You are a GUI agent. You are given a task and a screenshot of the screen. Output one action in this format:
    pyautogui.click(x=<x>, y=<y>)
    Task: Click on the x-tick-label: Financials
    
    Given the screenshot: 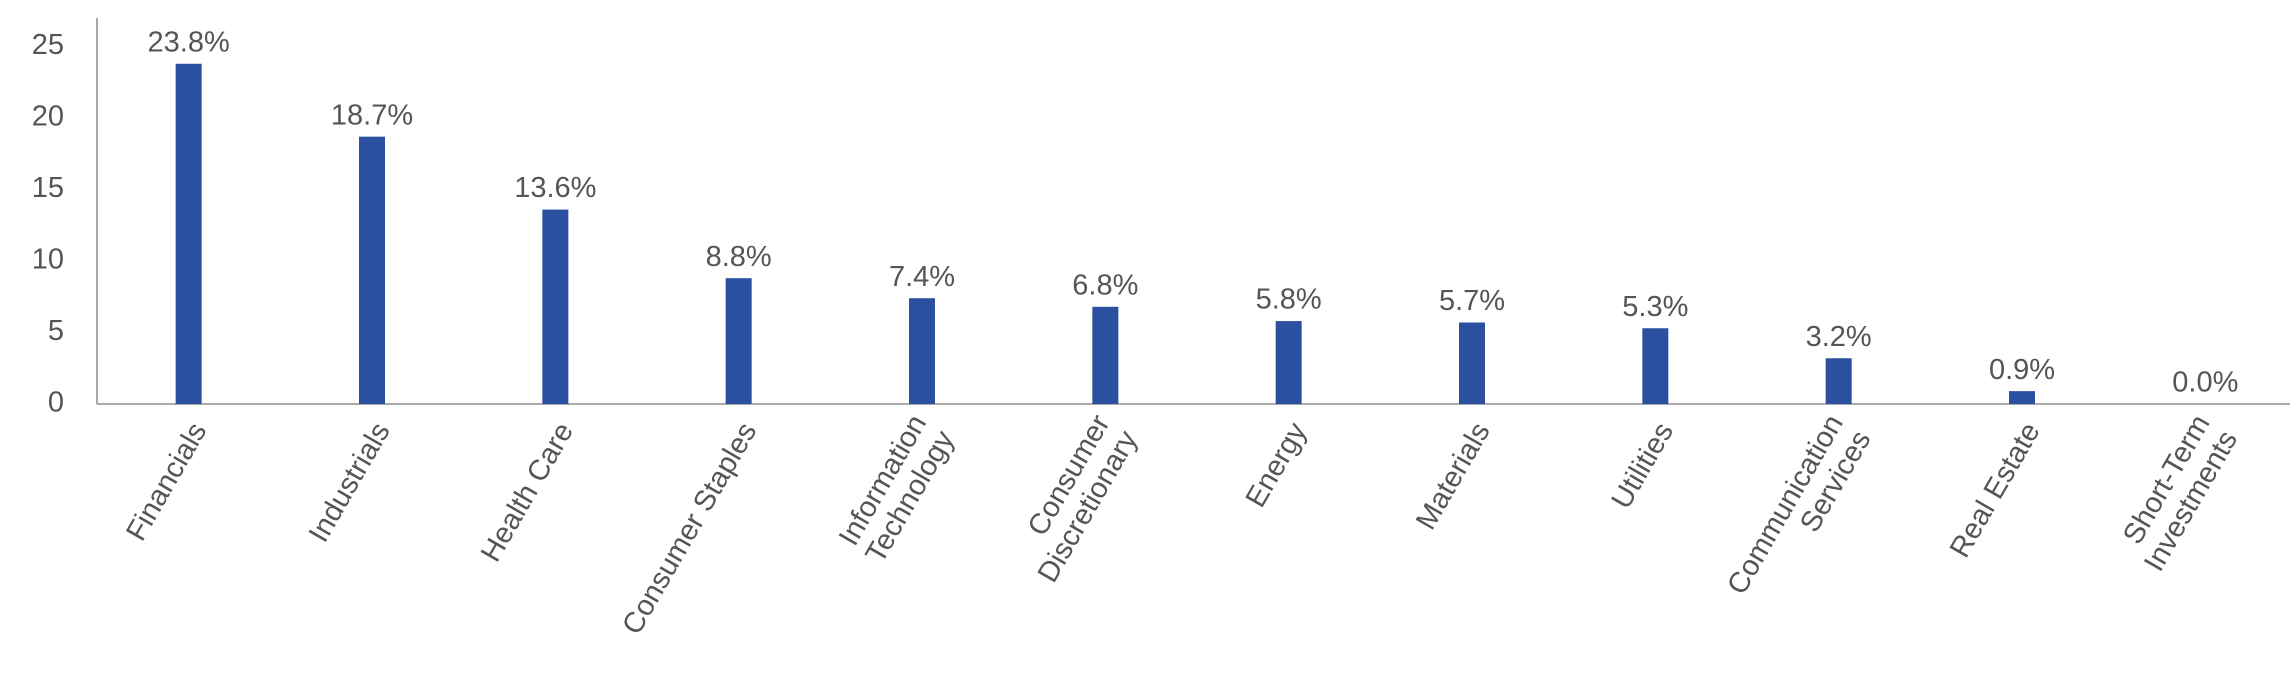 What is the action you would take?
    pyautogui.click(x=166, y=481)
    